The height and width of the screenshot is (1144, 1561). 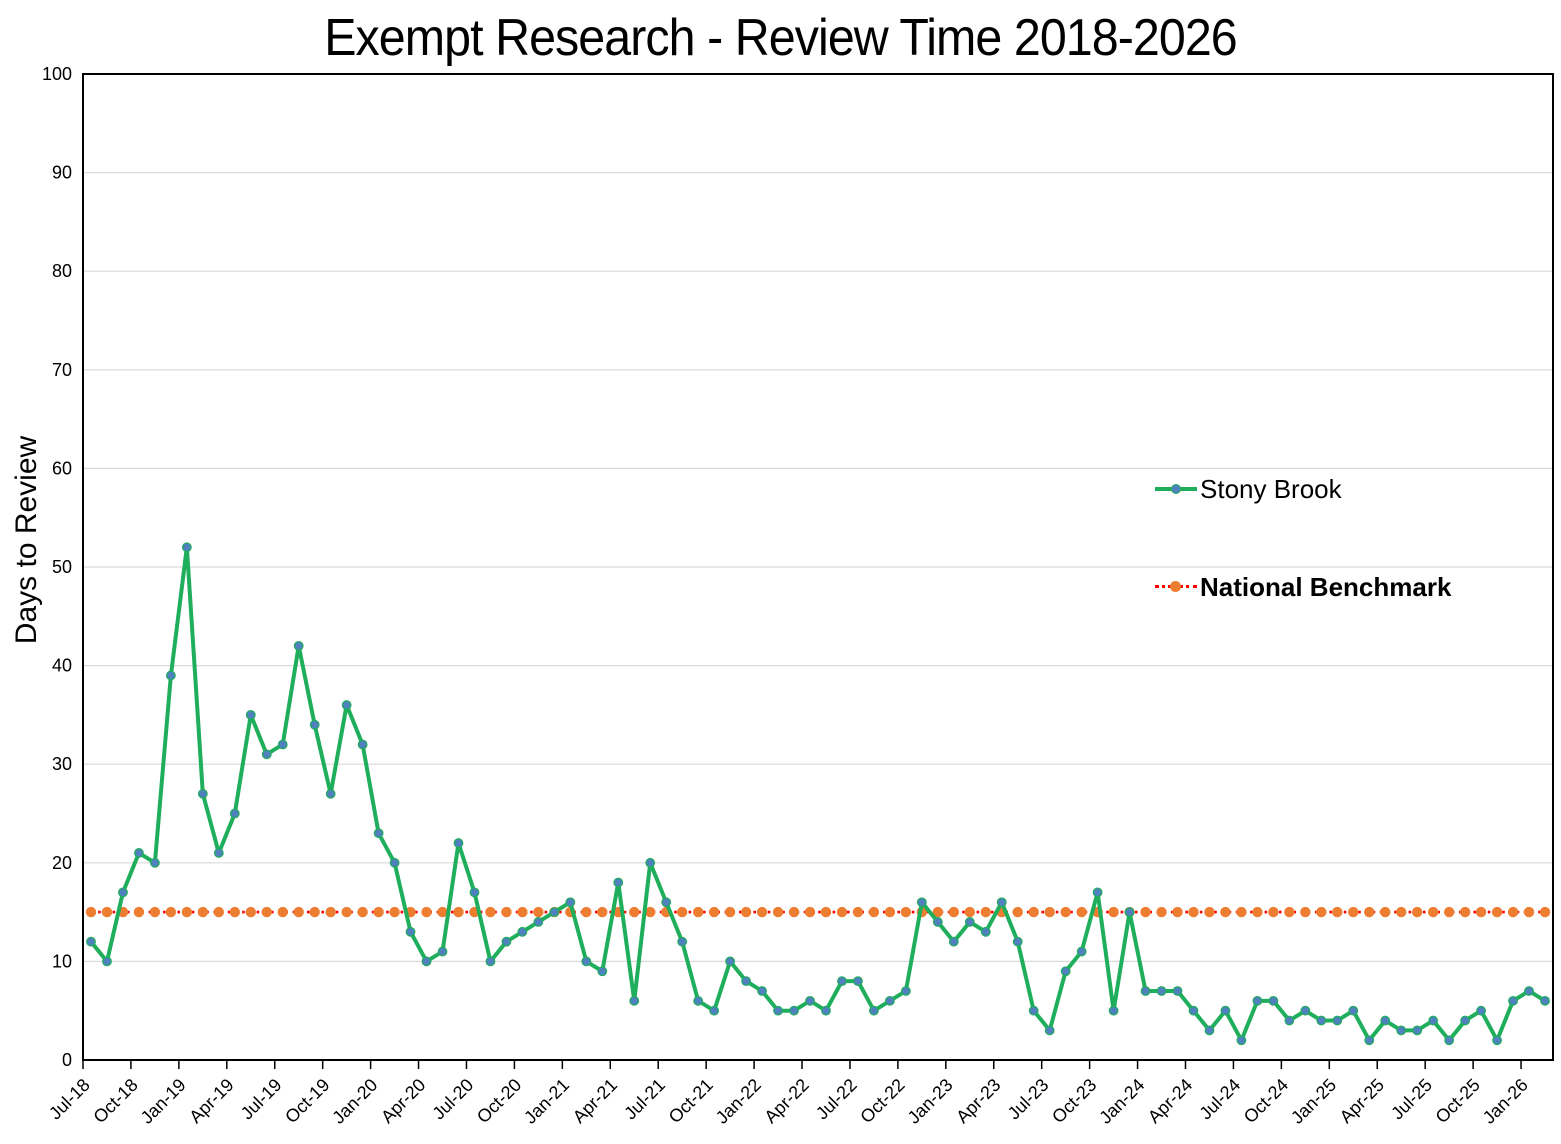 What do you see at coordinates (818, 912) in the screenshot?
I see `national-benchmark-series` at bounding box center [818, 912].